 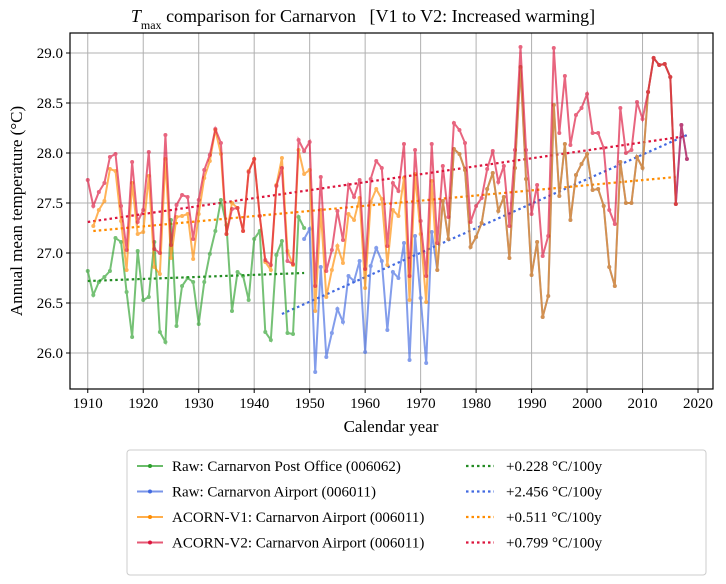 What do you see at coordinates (196, 272) in the screenshot?
I see `series-line` at bounding box center [196, 272].